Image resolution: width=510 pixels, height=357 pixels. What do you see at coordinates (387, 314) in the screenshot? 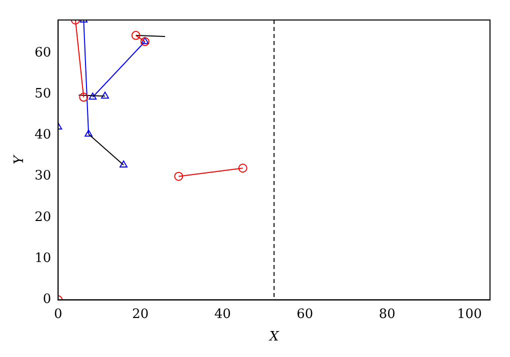
I see `x-tick-label: 80` at bounding box center [387, 314].